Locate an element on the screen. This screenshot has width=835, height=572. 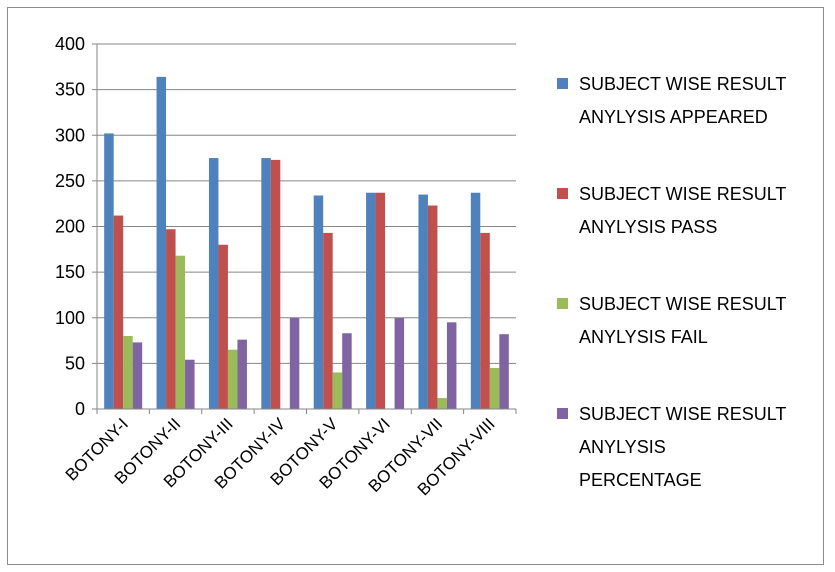
y-tick-label: 300 is located at coordinates (70, 135).